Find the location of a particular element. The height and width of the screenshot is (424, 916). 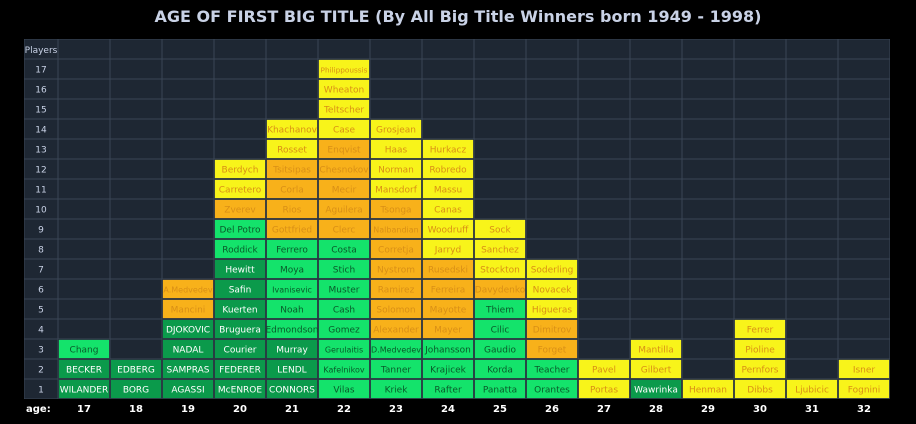

player-name-label: Mecir is located at coordinates (344, 190).